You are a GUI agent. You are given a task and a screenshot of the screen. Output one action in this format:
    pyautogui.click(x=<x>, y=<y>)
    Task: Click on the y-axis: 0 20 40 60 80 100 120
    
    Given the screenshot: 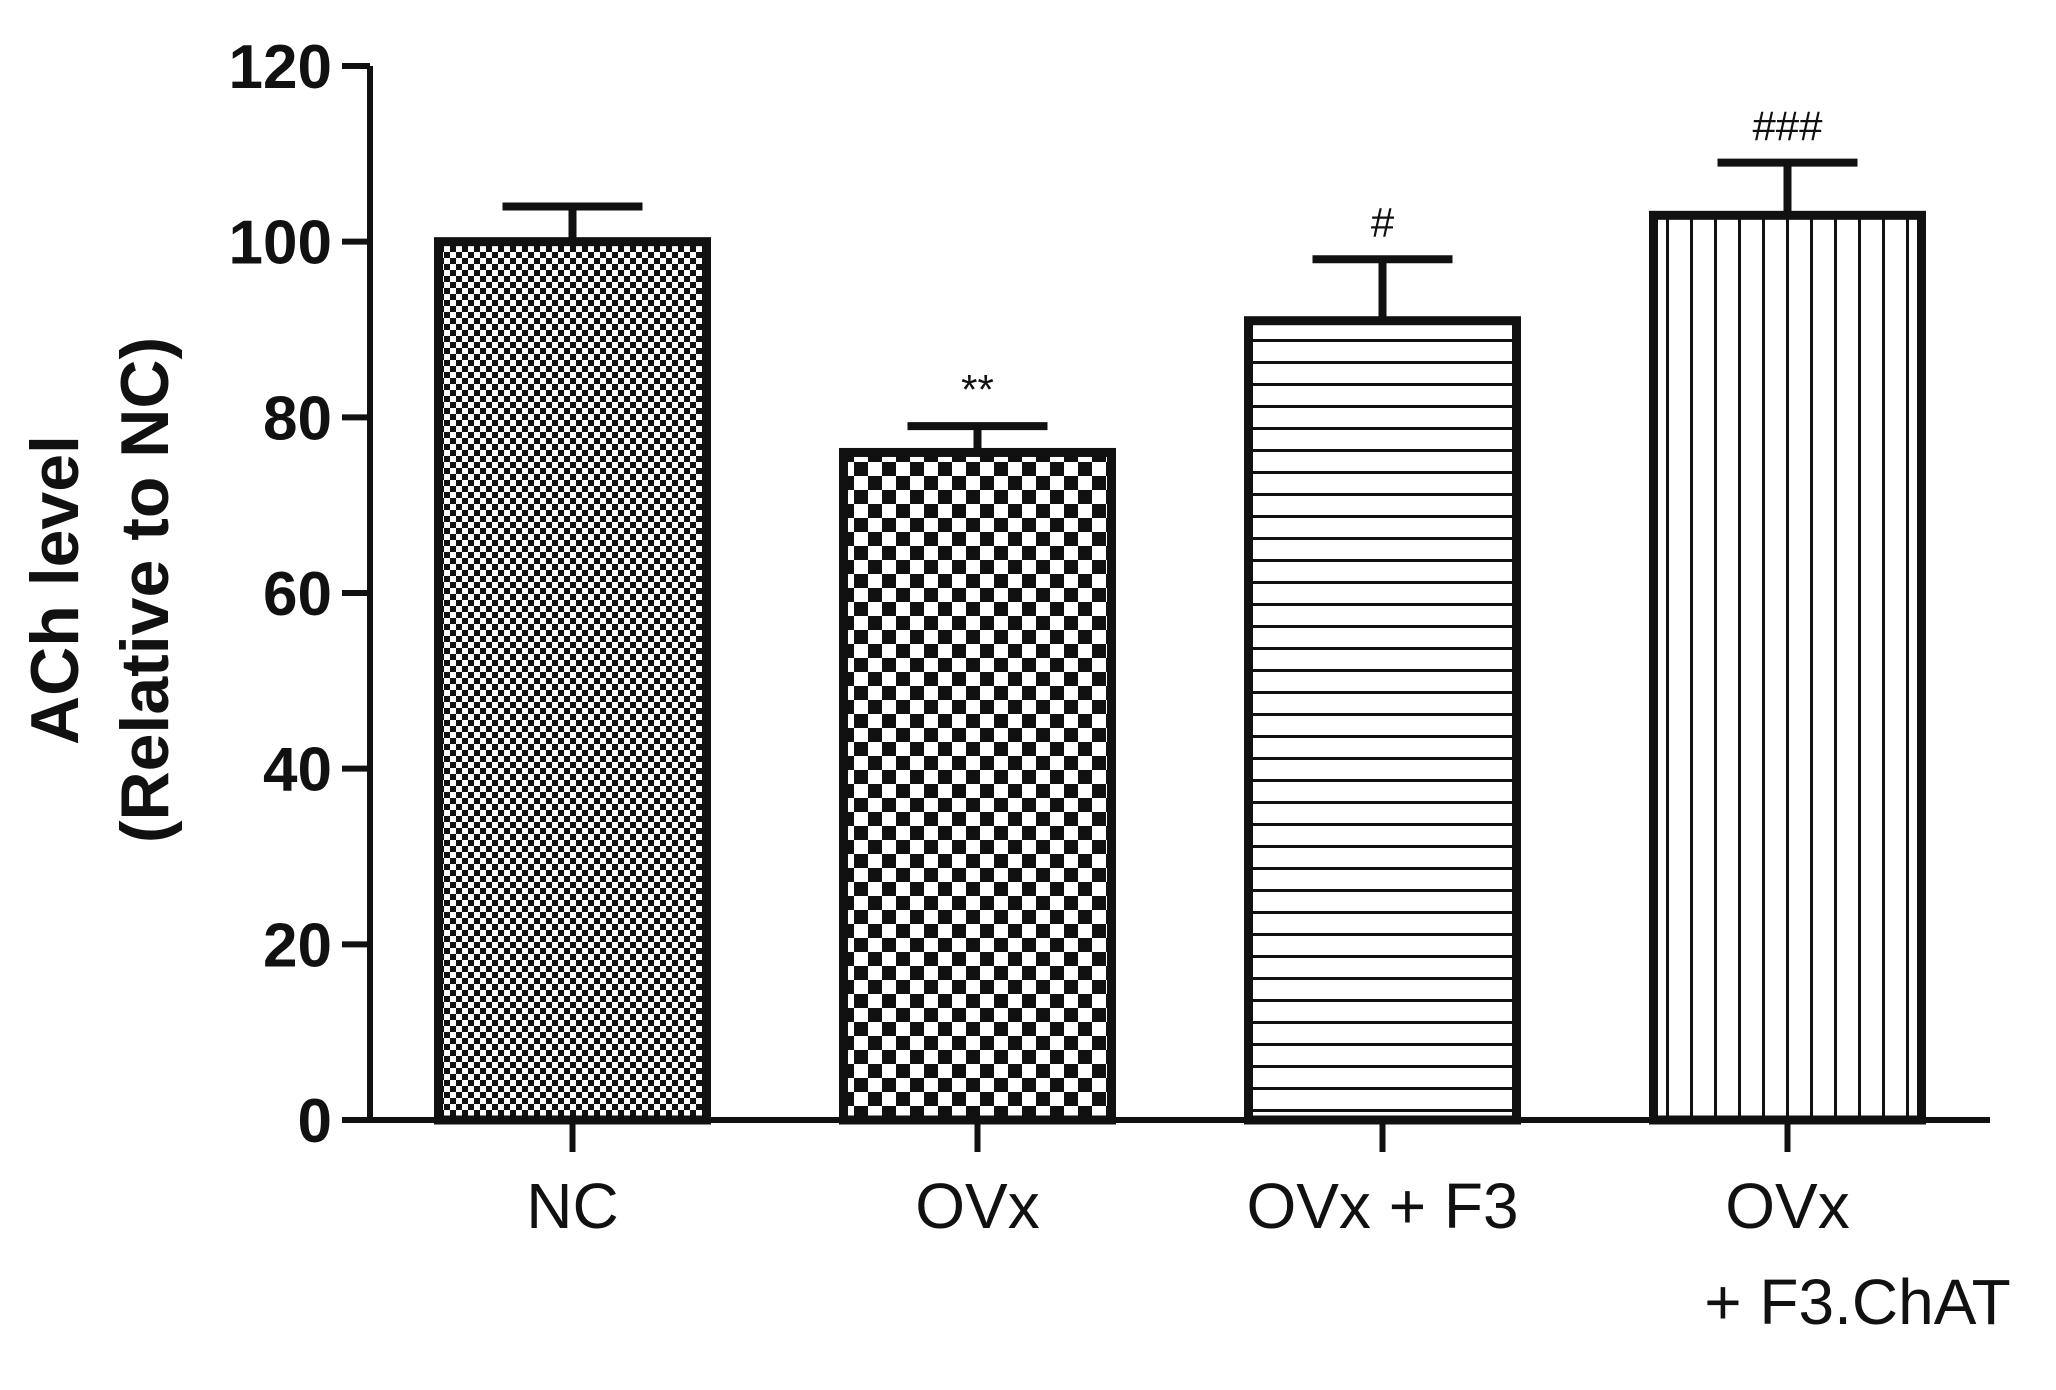 What is the action you would take?
    pyautogui.click(x=301, y=594)
    